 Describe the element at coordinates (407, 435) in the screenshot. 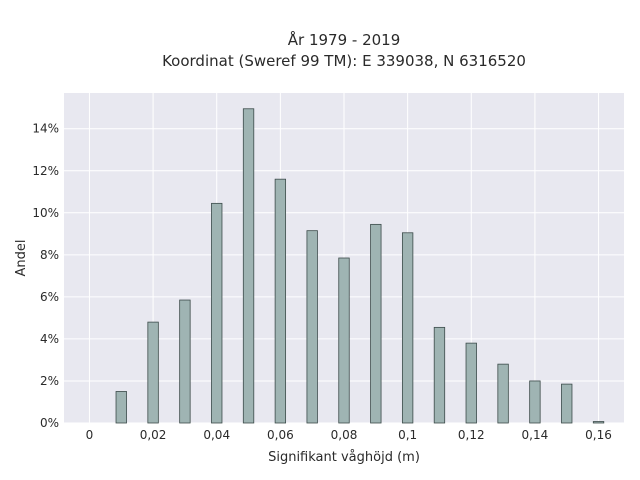

I see `x-tick-label: 0,1` at that location.